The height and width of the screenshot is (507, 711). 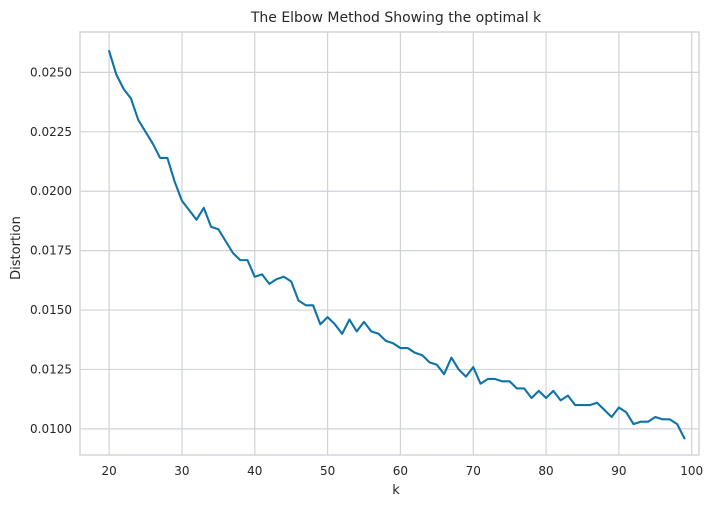 I want to click on y-tick-label: 0.0250, so click(x=51, y=72).